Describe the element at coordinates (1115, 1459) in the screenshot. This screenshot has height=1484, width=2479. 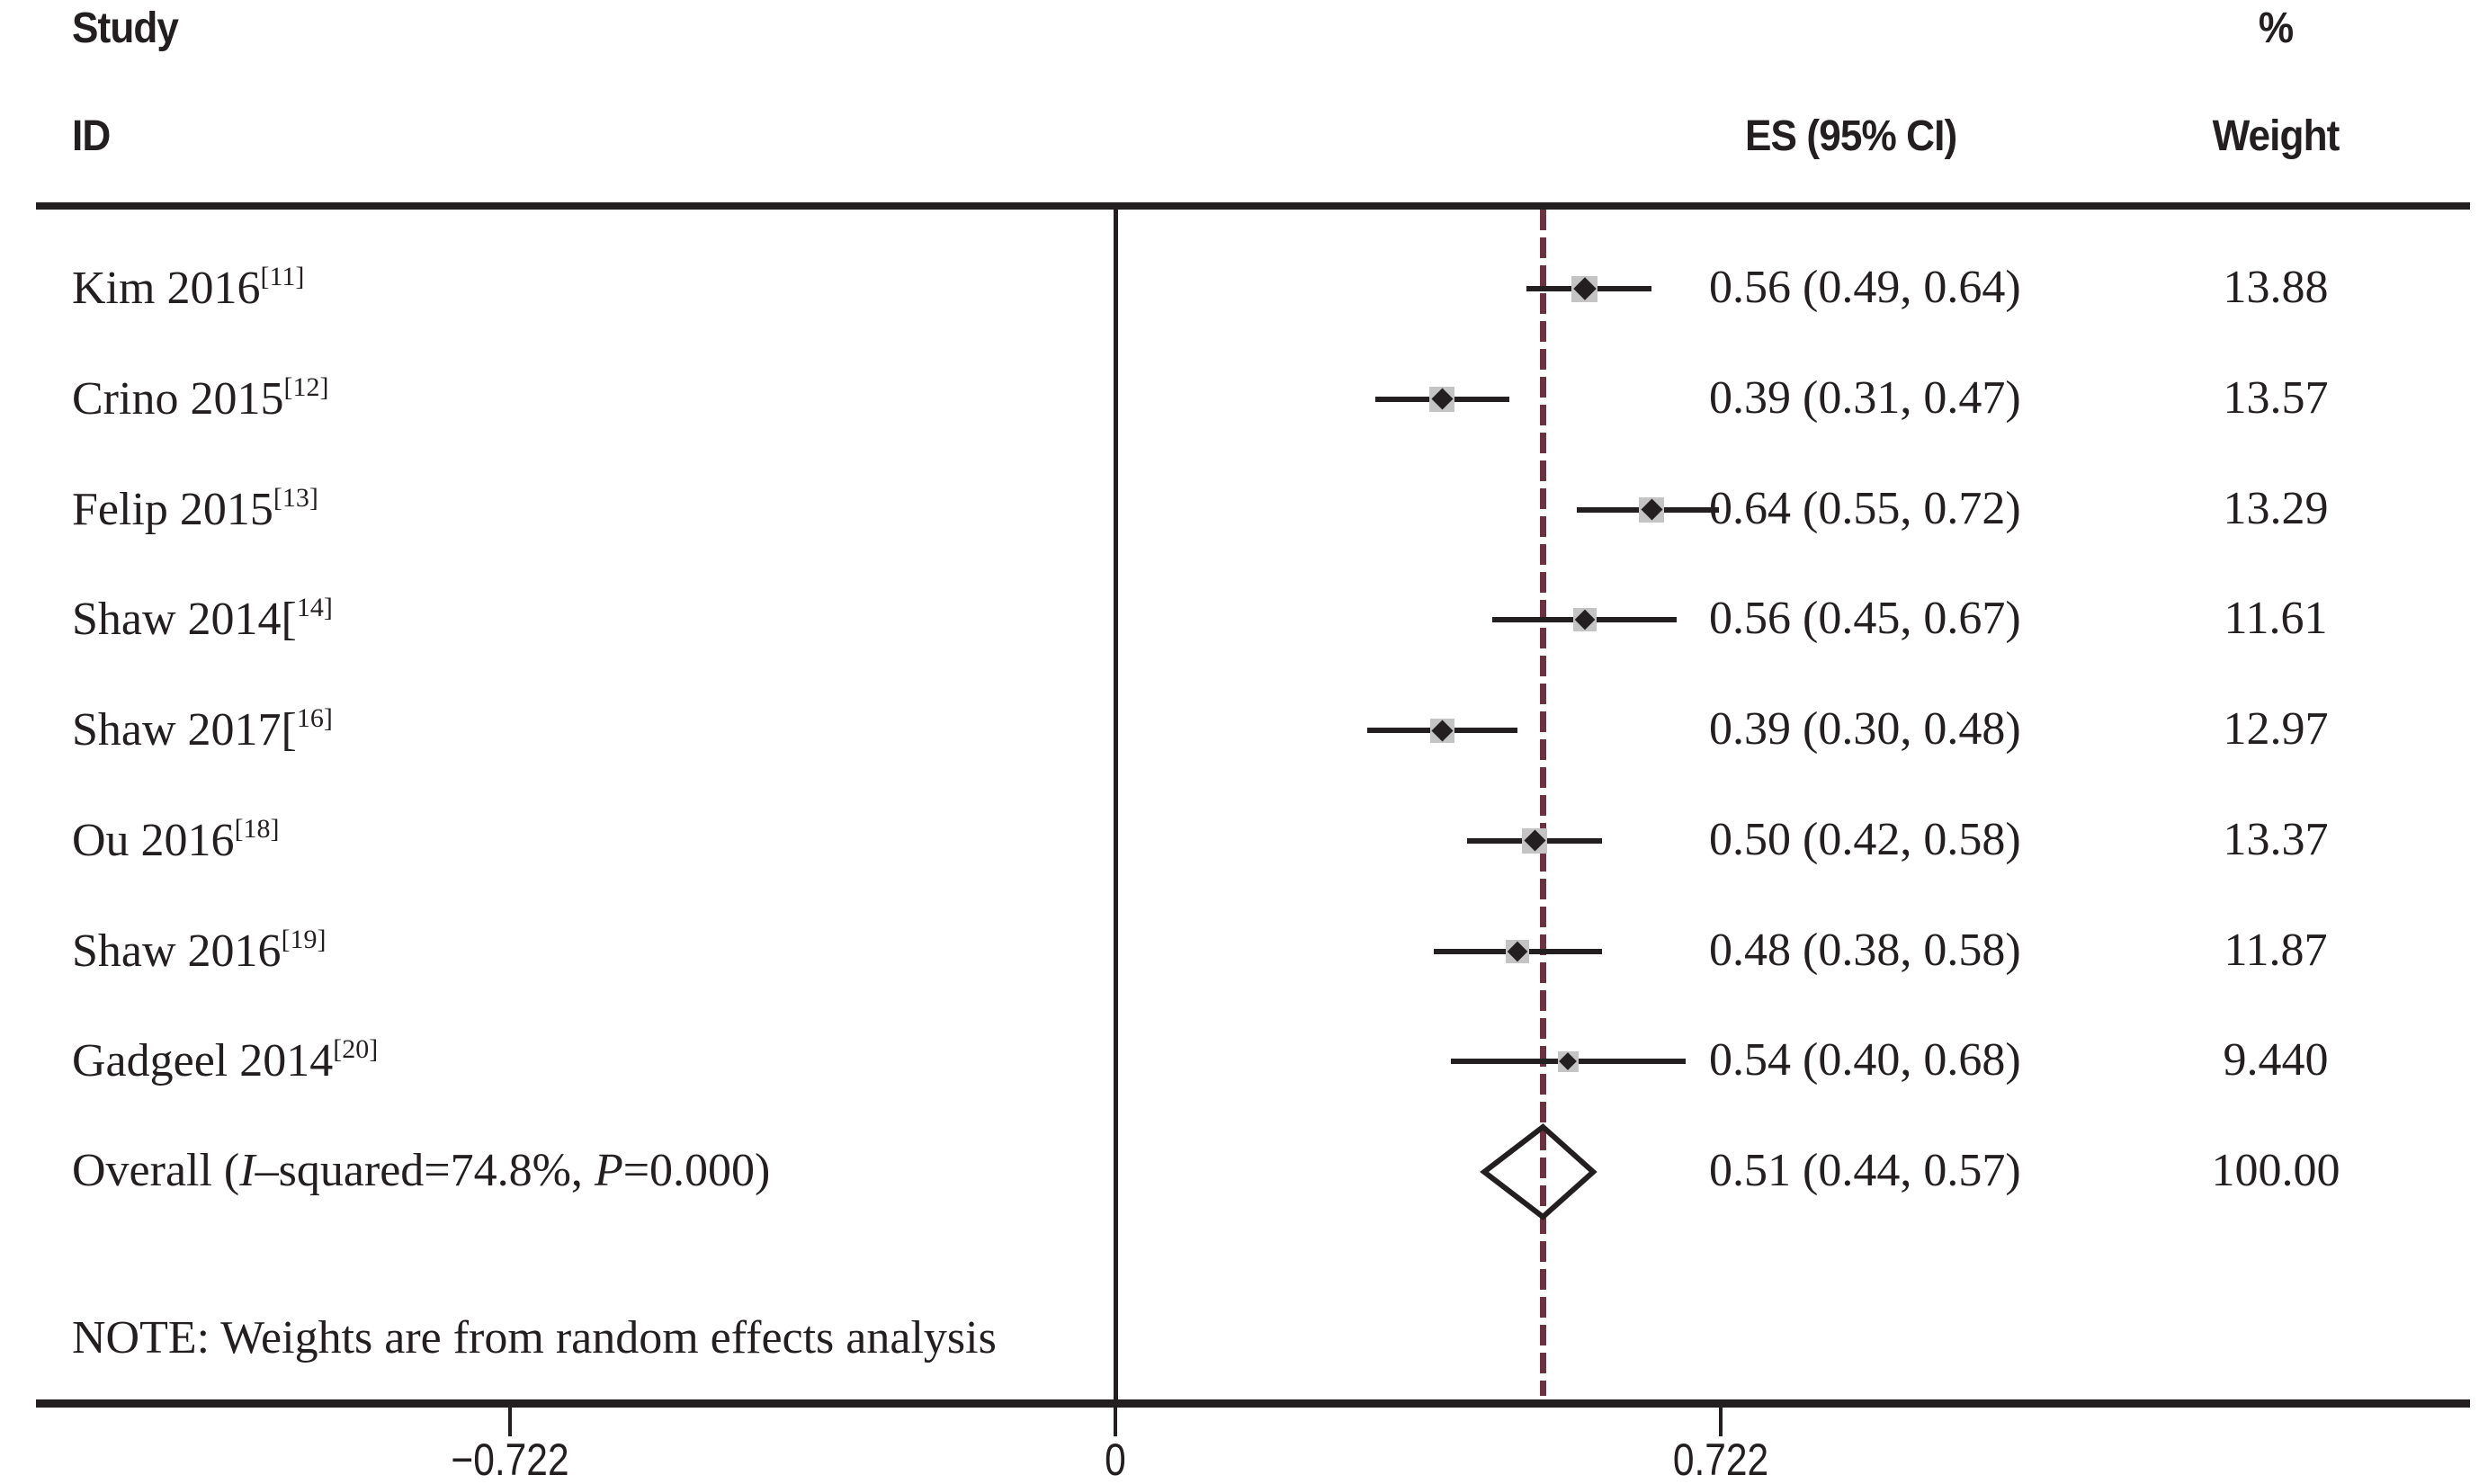
I see `x-axis-tick-label: 0` at that location.